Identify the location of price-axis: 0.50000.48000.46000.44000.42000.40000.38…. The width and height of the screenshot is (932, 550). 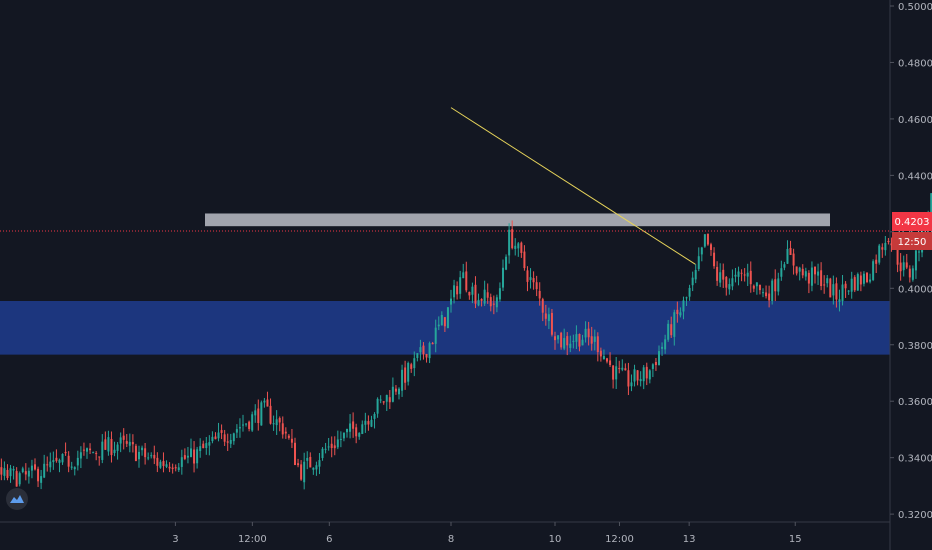
(911, 261).